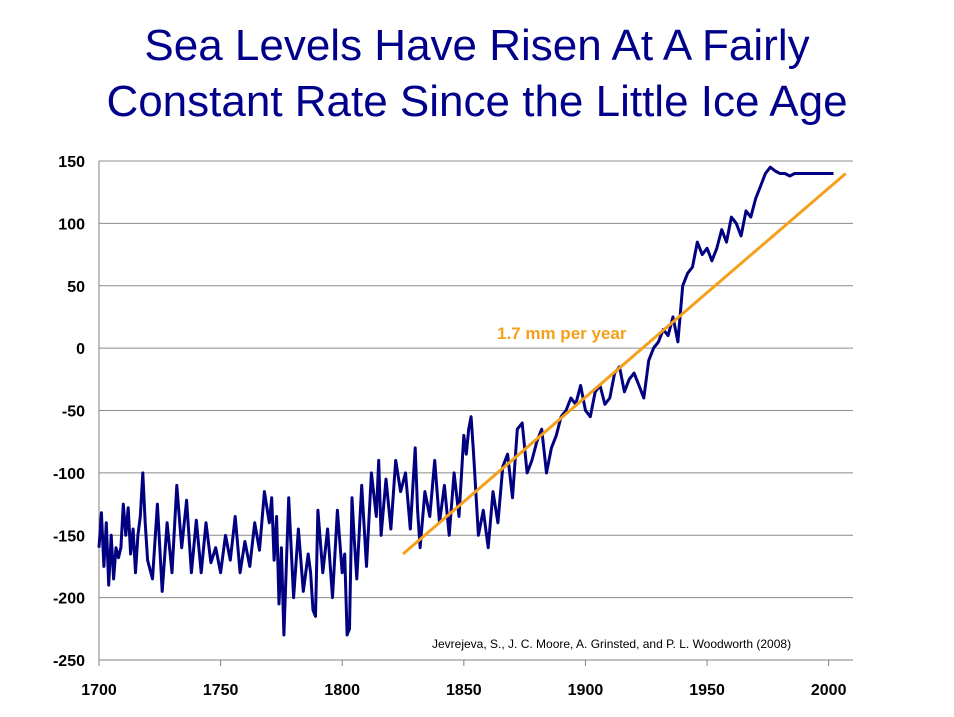  Describe the element at coordinates (69, 474) in the screenshot. I see `y-tick-label: -100` at that location.